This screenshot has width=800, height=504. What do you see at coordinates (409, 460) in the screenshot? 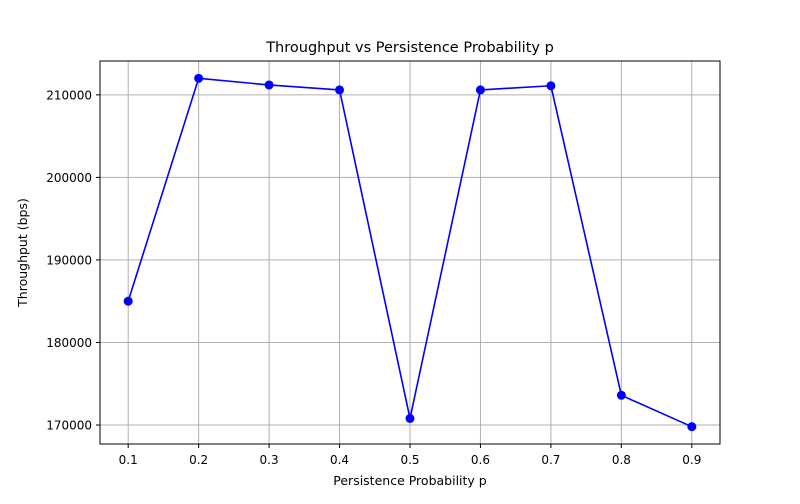
I see `x-tick-label: 0.5` at bounding box center [409, 460].